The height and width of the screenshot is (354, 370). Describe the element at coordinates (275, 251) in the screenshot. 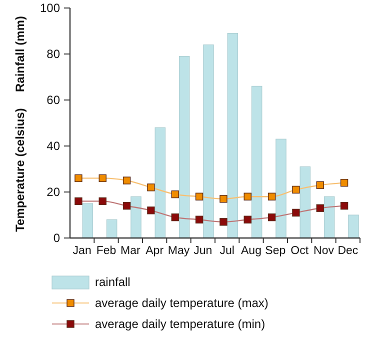

I see `x-tick-label: Sep` at that location.